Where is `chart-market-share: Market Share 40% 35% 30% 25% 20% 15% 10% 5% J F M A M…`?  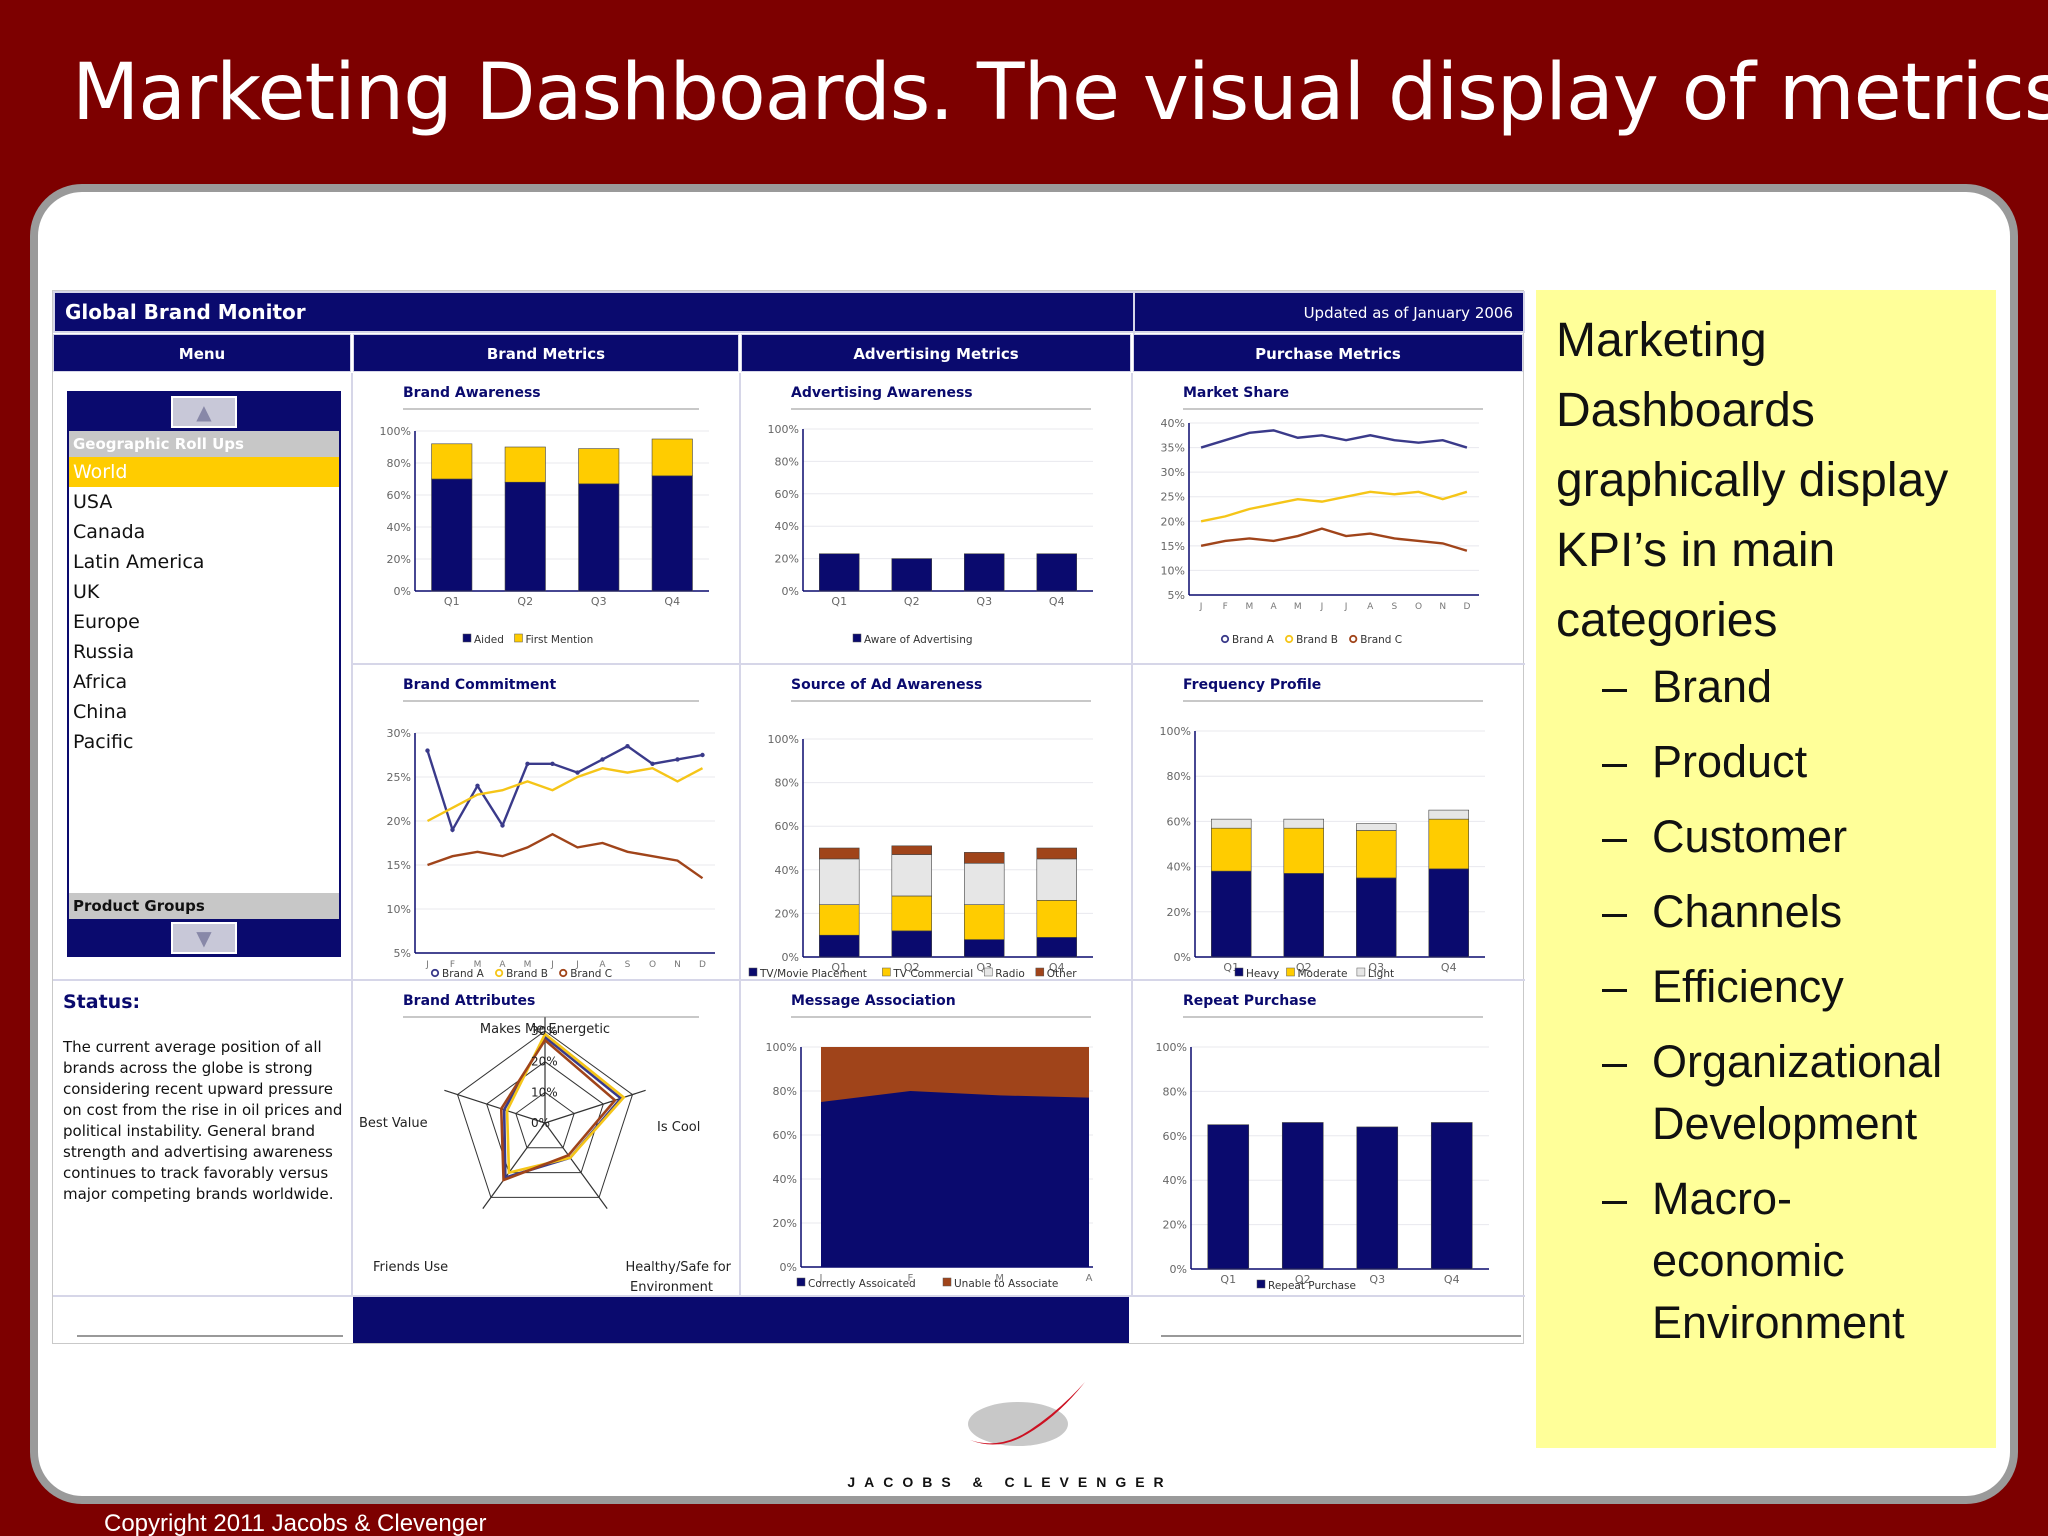 chart-market-share: Market Share 40% 35% 30% 25% 20% 15% 10% 5% J F M A M… is located at coordinates (1322, 515).